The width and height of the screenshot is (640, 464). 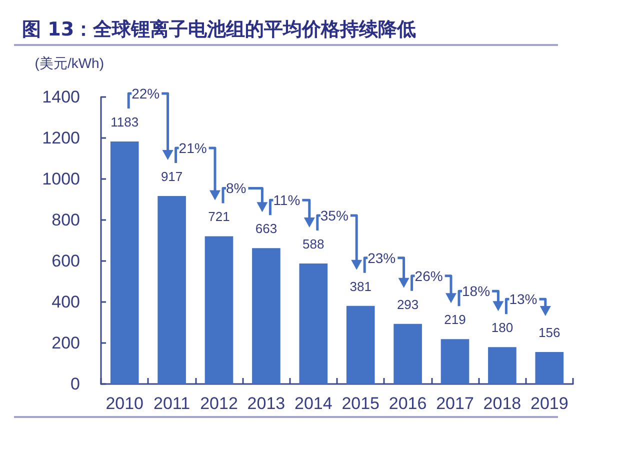 I want to click on data-label: 219, so click(x=455, y=320).